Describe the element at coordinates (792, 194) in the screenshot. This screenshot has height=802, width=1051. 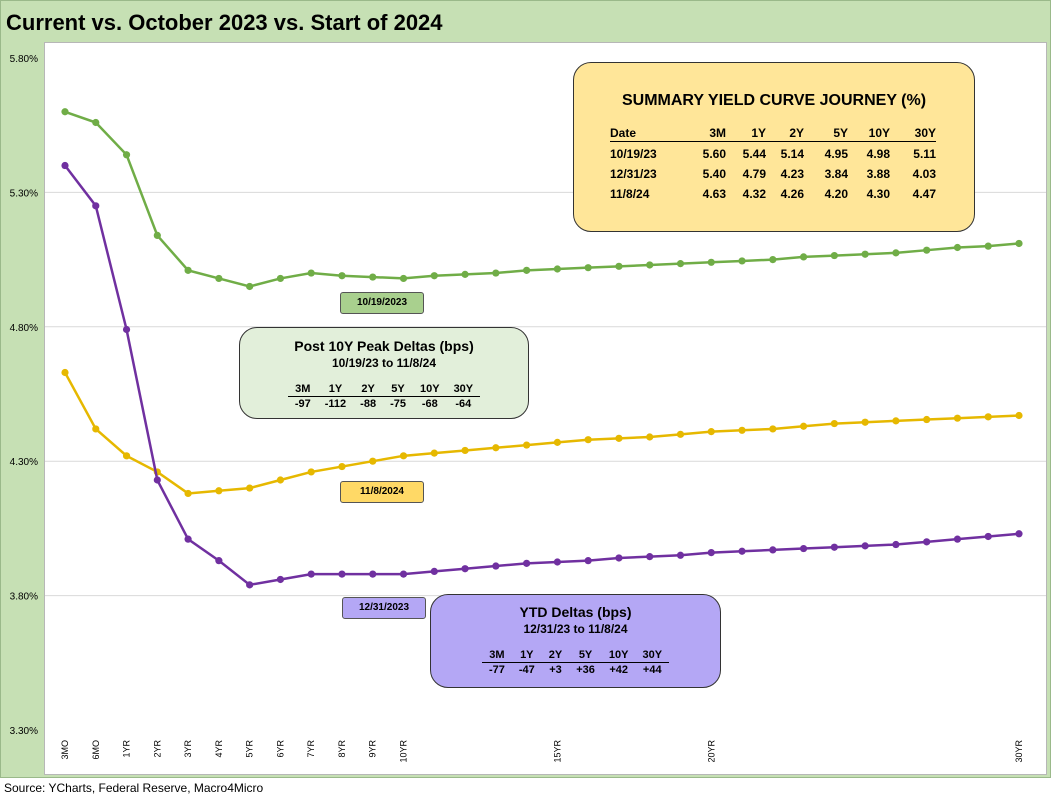
I see `summary-cell: 4.26` at that location.